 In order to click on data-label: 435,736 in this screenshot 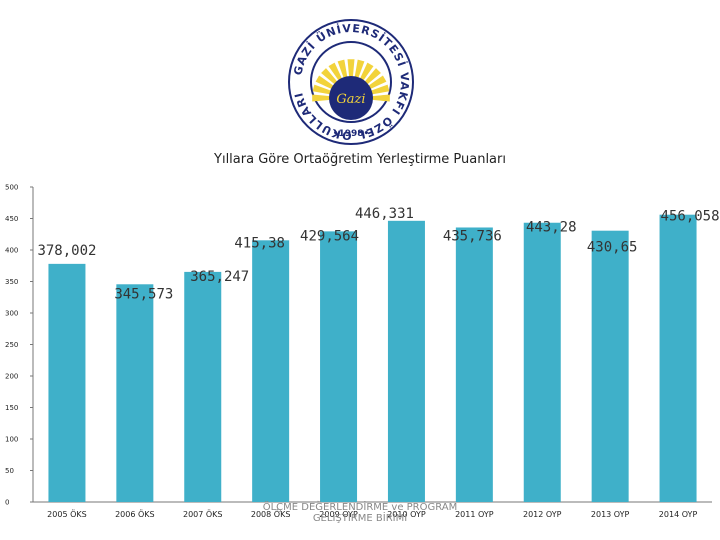, I will do `click(472, 236)`.